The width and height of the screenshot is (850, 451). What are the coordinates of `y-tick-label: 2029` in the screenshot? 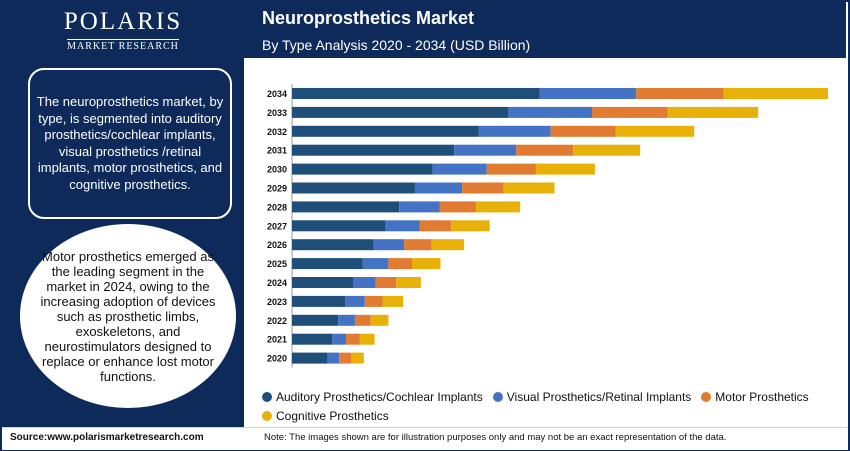 It's located at (277, 189).